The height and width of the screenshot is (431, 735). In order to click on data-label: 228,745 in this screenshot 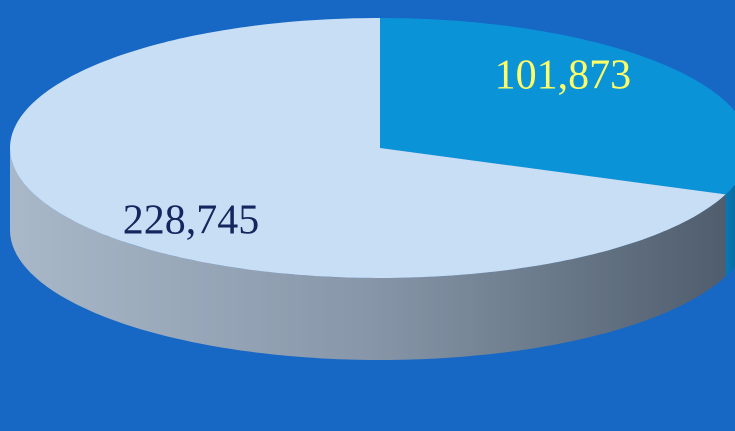, I will do `click(191, 220)`.